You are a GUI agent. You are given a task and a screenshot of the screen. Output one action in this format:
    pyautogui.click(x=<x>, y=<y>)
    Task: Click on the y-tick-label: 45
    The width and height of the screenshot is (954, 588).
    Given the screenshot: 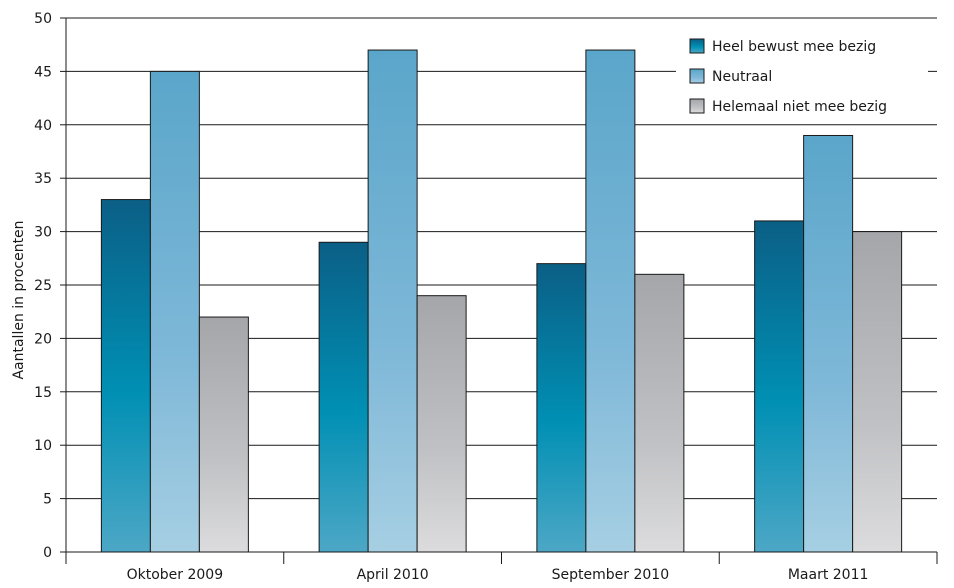 What is the action you would take?
    pyautogui.click(x=43, y=72)
    